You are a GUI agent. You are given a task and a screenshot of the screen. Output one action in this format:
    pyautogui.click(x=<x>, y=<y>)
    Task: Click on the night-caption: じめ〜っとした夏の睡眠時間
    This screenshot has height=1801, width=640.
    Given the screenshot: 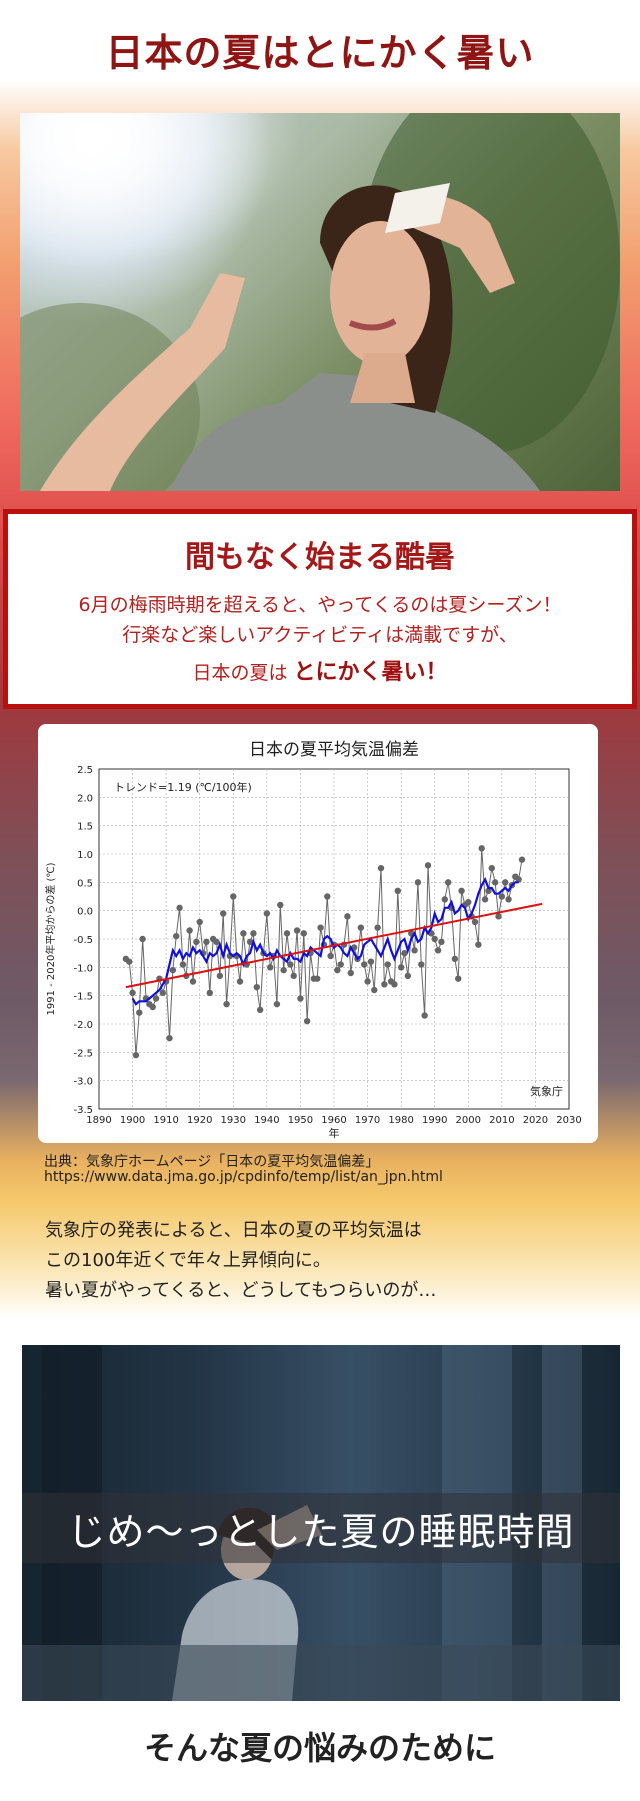 What is the action you would take?
    pyautogui.click(x=321, y=1532)
    